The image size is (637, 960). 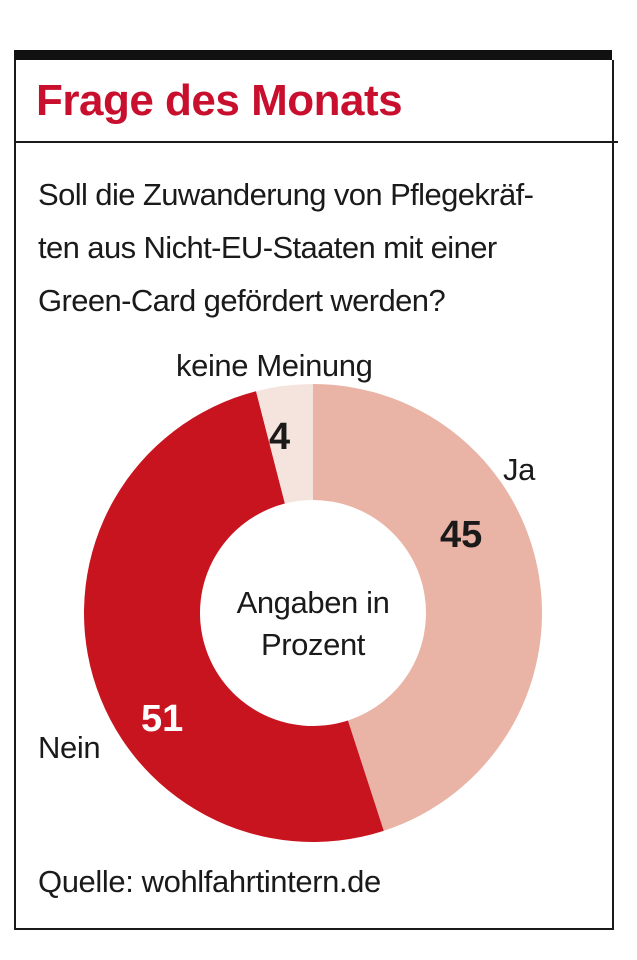 I want to click on slice-value-ja: 45, so click(x=461, y=535).